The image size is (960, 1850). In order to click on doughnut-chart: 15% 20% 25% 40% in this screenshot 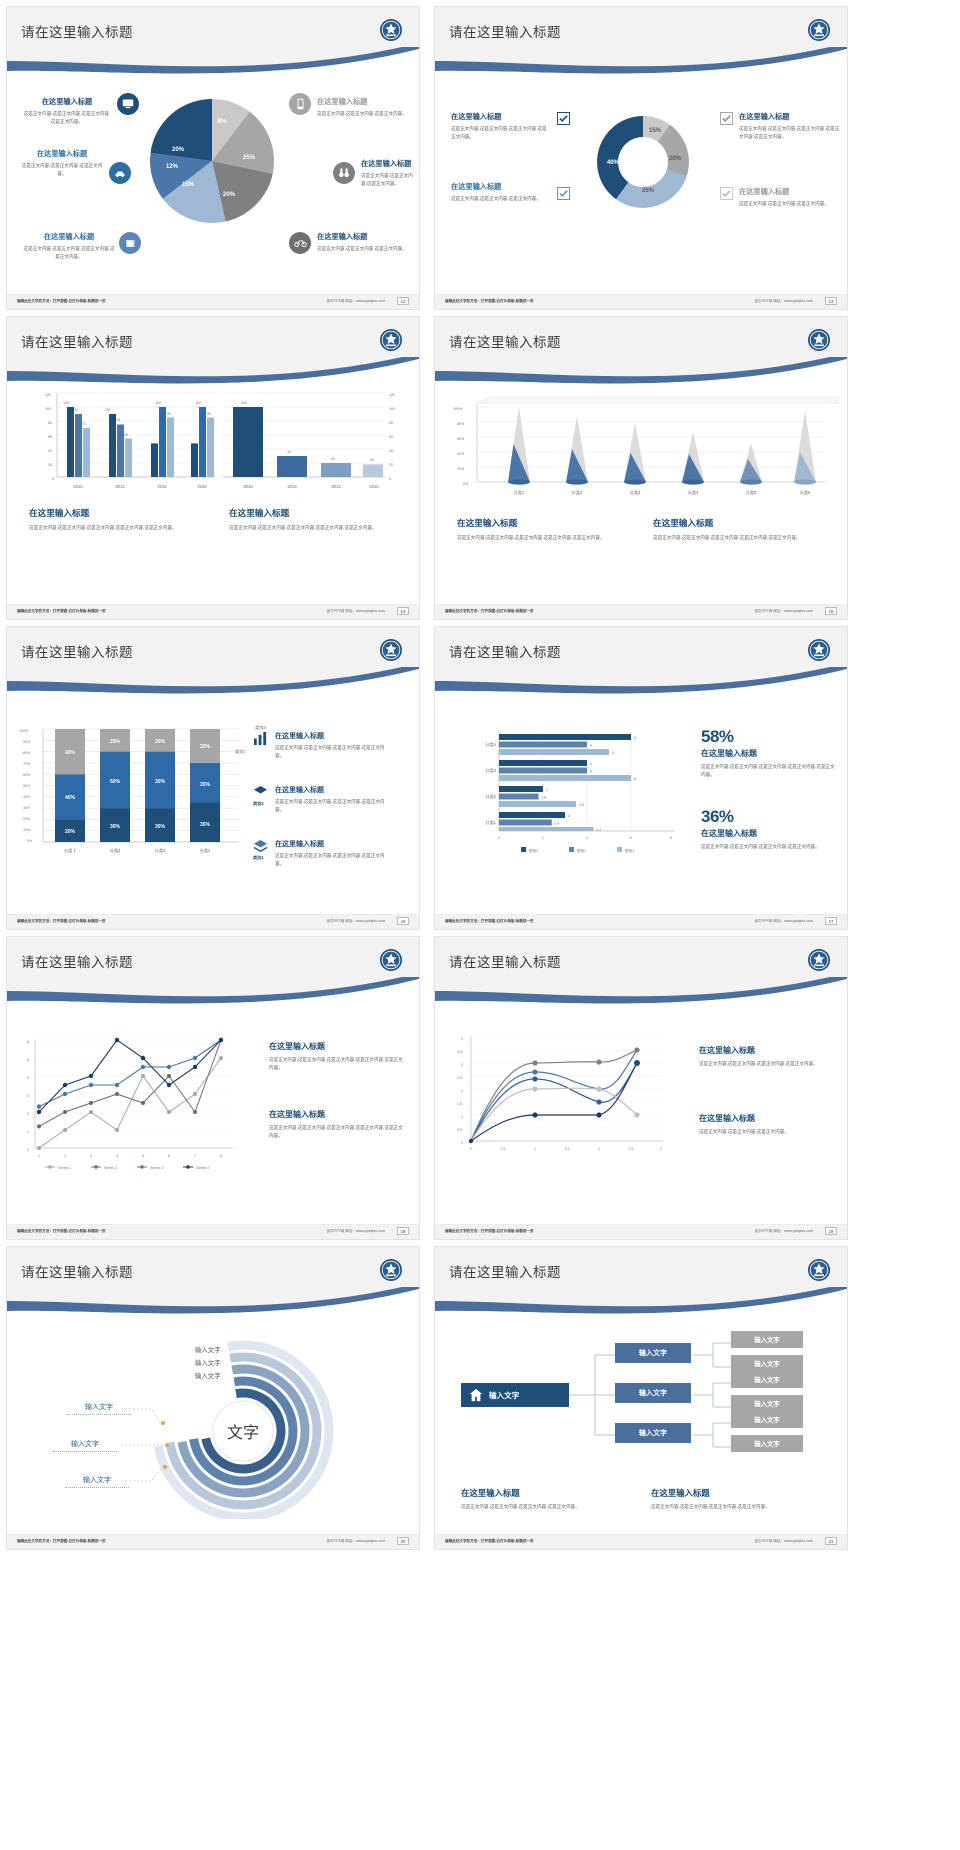, I will do `click(643, 162)`.